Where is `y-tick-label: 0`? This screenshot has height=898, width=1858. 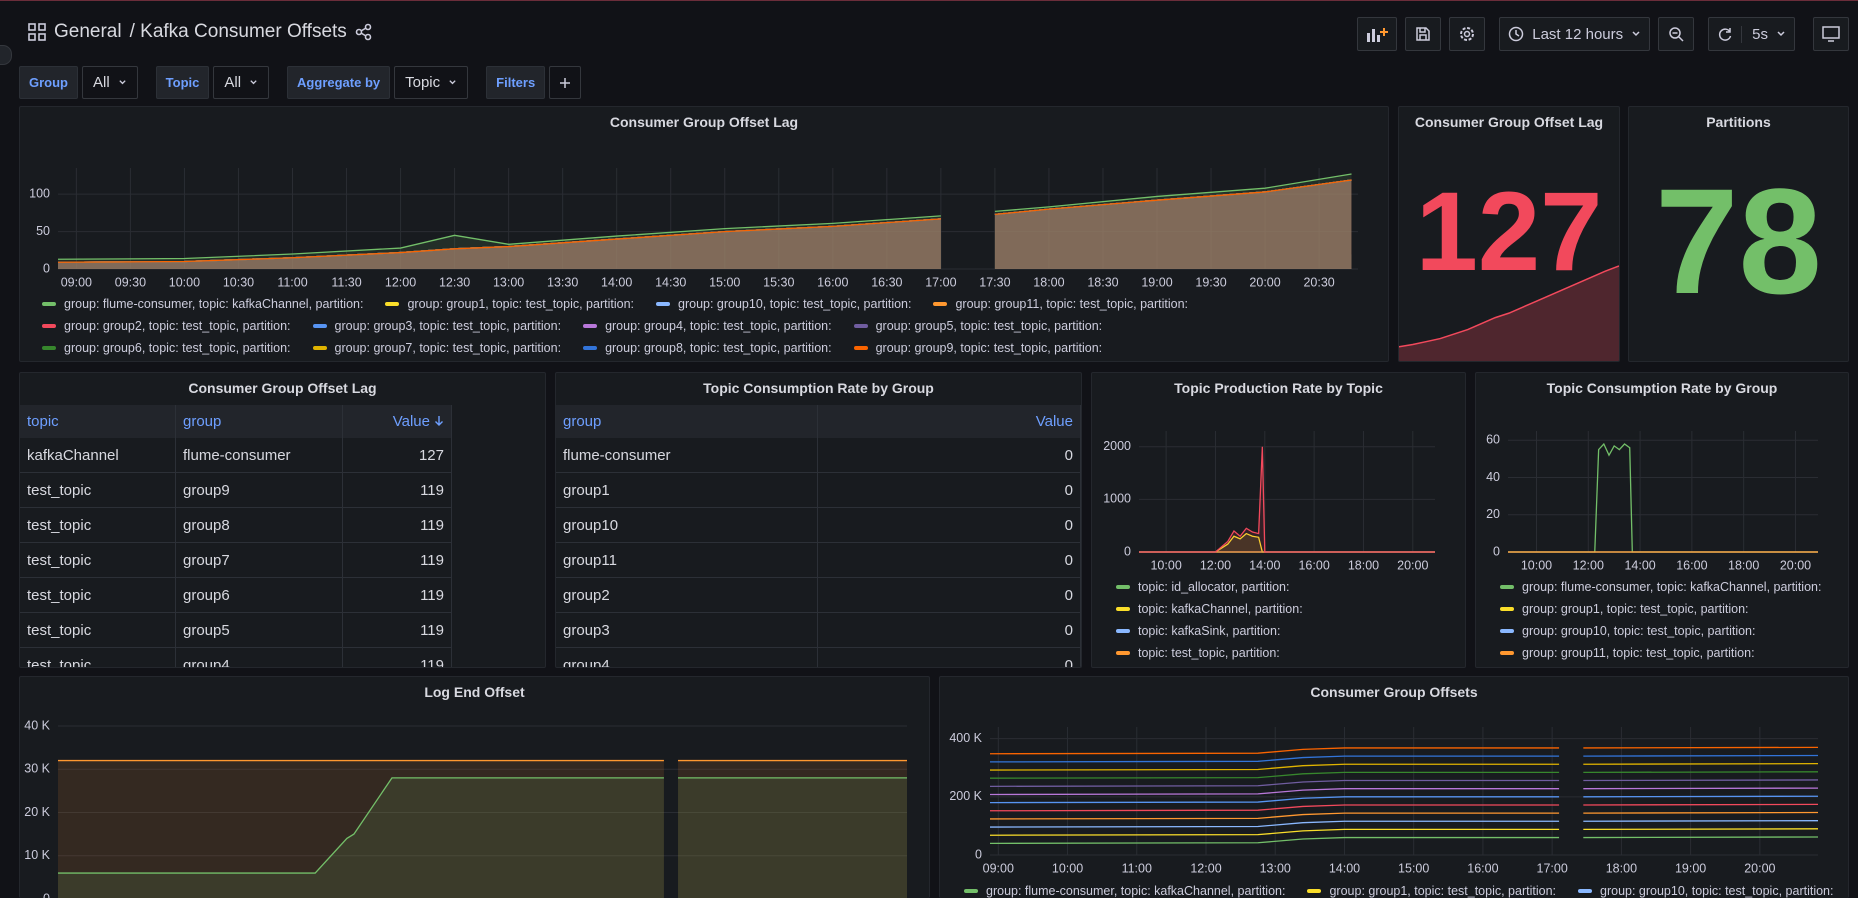 y-tick-label: 0 is located at coordinates (46, 894).